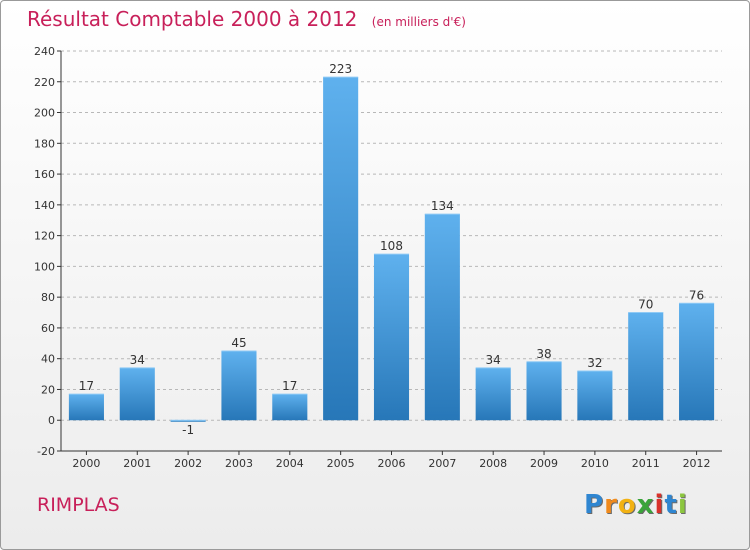  I want to click on data-label-2012: 76, so click(696, 295).